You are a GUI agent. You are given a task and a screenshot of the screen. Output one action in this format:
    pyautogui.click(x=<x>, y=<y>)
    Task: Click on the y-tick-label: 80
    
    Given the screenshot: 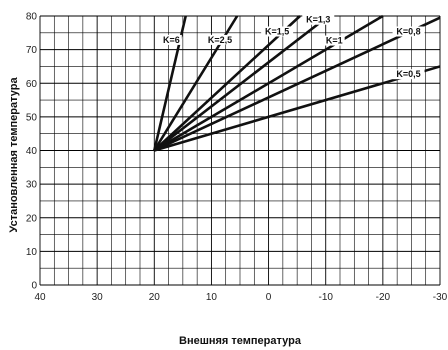 What is the action you would take?
    pyautogui.click(x=32, y=17)
    